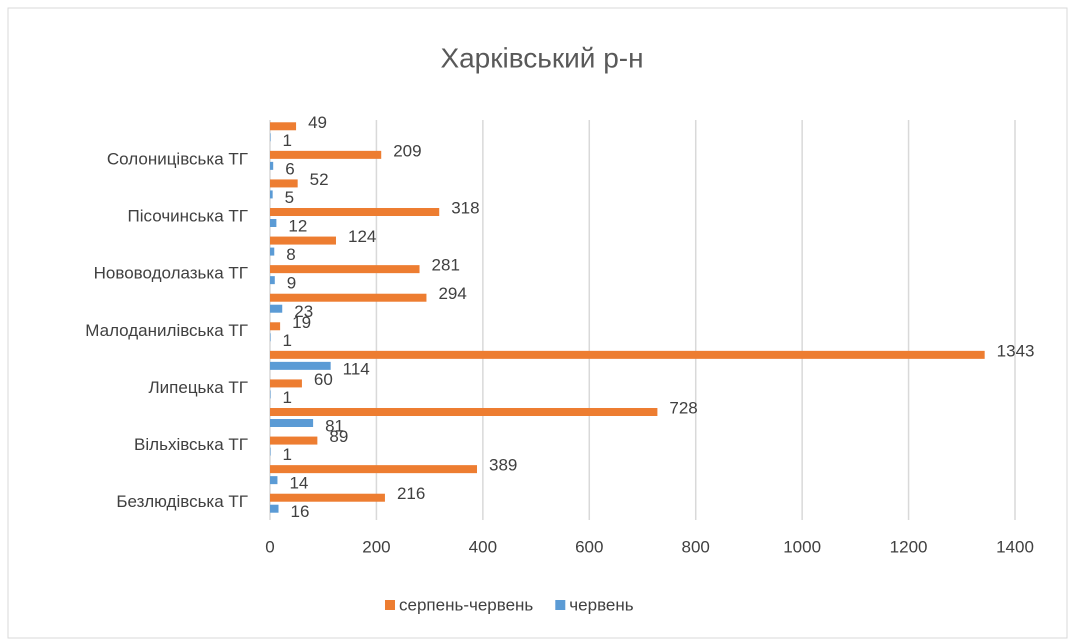 This screenshot has width=1068, height=639. Describe the element at coordinates (465, 207) in the screenshot. I see `data-label: 318` at that location.